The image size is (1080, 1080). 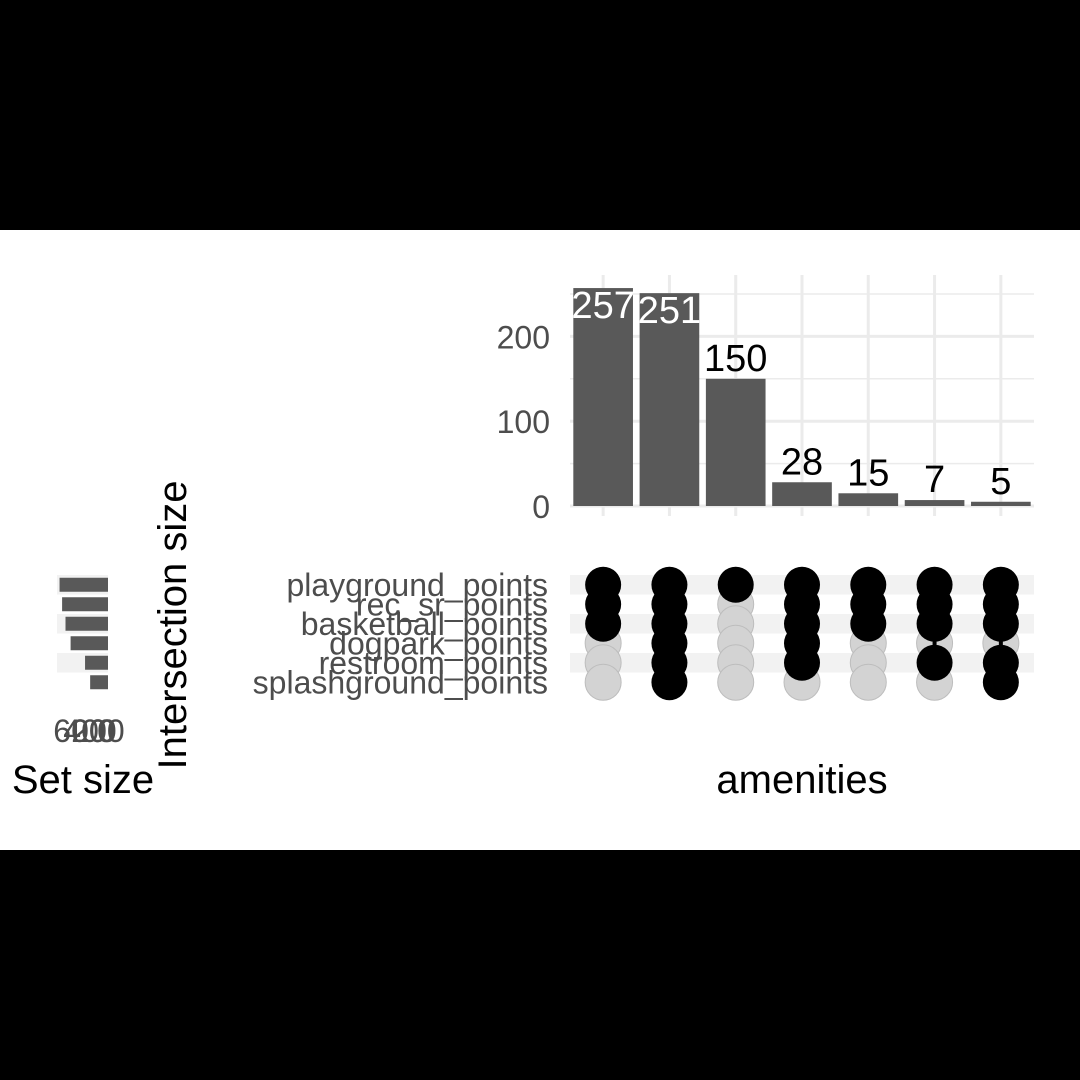 What do you see at coordinates (934, 480) in the screenshot?
I see `bar-value-label: 7` at bounding box center [934, 480].